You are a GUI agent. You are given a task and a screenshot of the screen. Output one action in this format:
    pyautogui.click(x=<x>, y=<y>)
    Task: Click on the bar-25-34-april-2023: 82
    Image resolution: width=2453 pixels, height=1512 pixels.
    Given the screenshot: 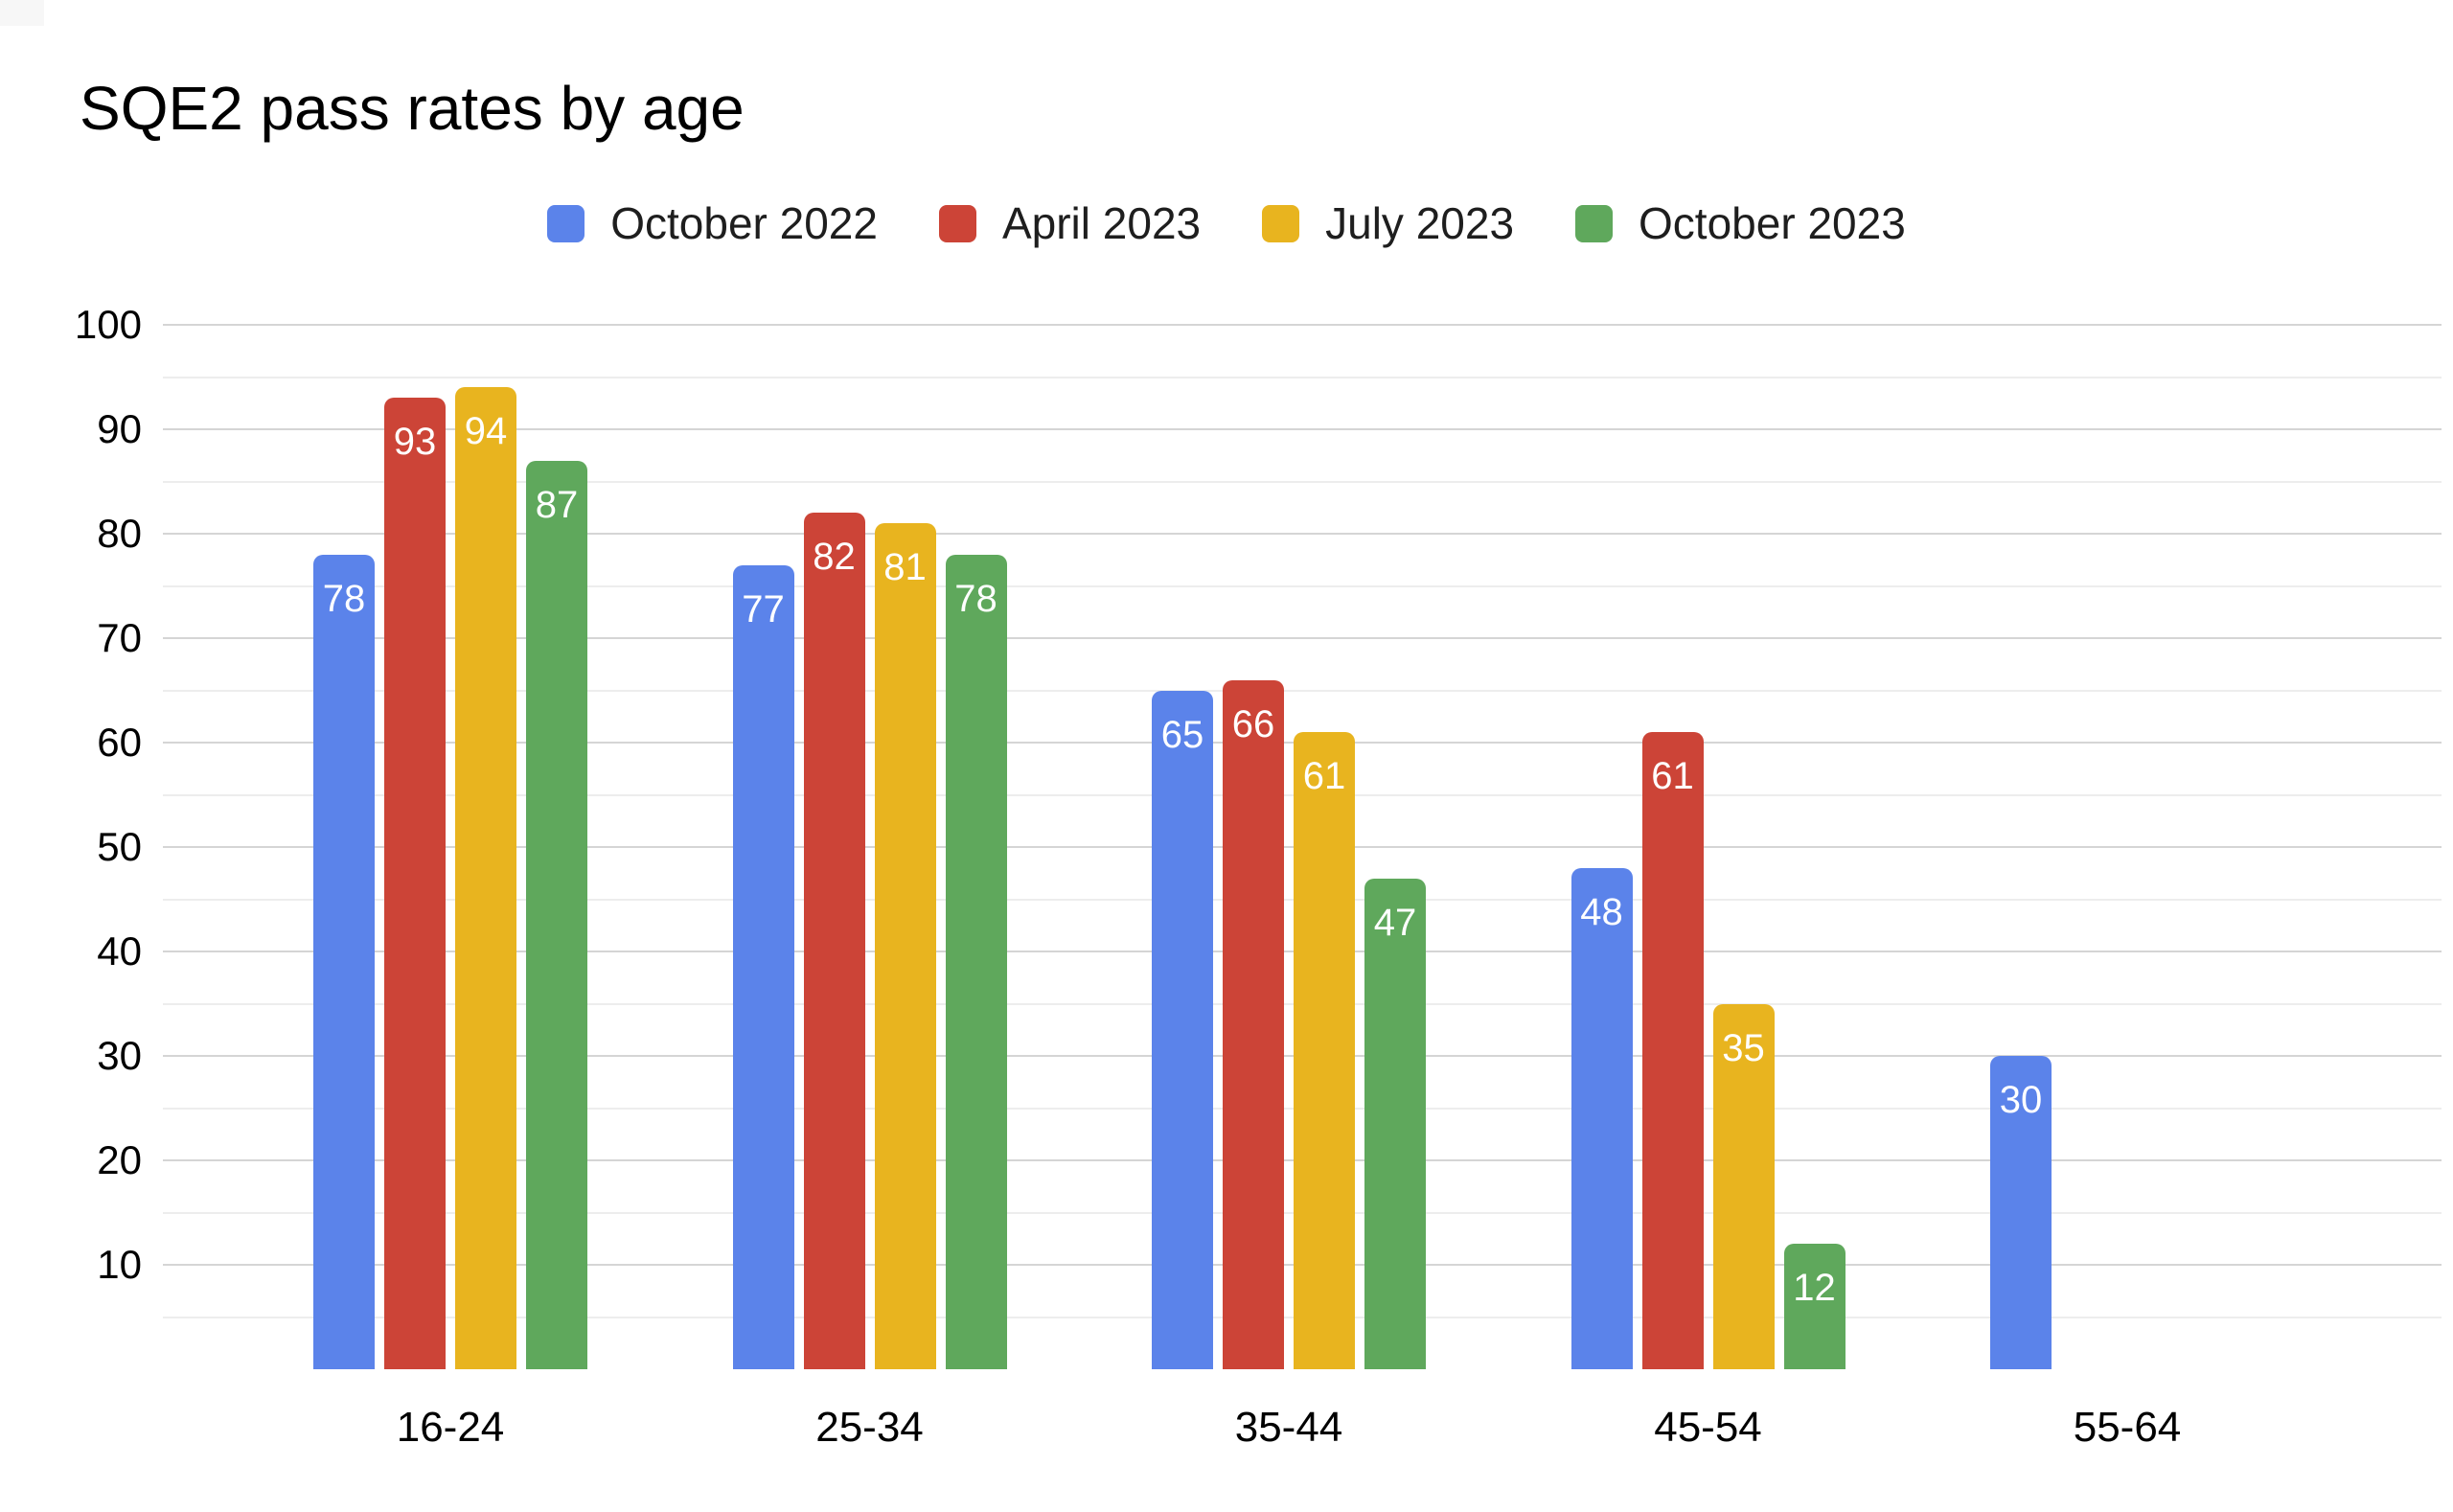 What is the action you would take?
    pyautogui.click(x=834, y=941)
    